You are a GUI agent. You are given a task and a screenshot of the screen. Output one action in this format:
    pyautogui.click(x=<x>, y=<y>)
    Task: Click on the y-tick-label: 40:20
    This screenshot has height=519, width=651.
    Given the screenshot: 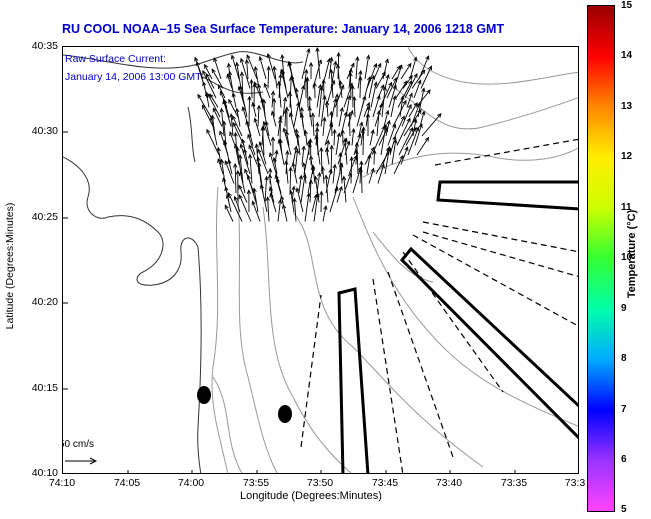 What is the action you would take?
    pyautogui.click(x=44, y=302)
    